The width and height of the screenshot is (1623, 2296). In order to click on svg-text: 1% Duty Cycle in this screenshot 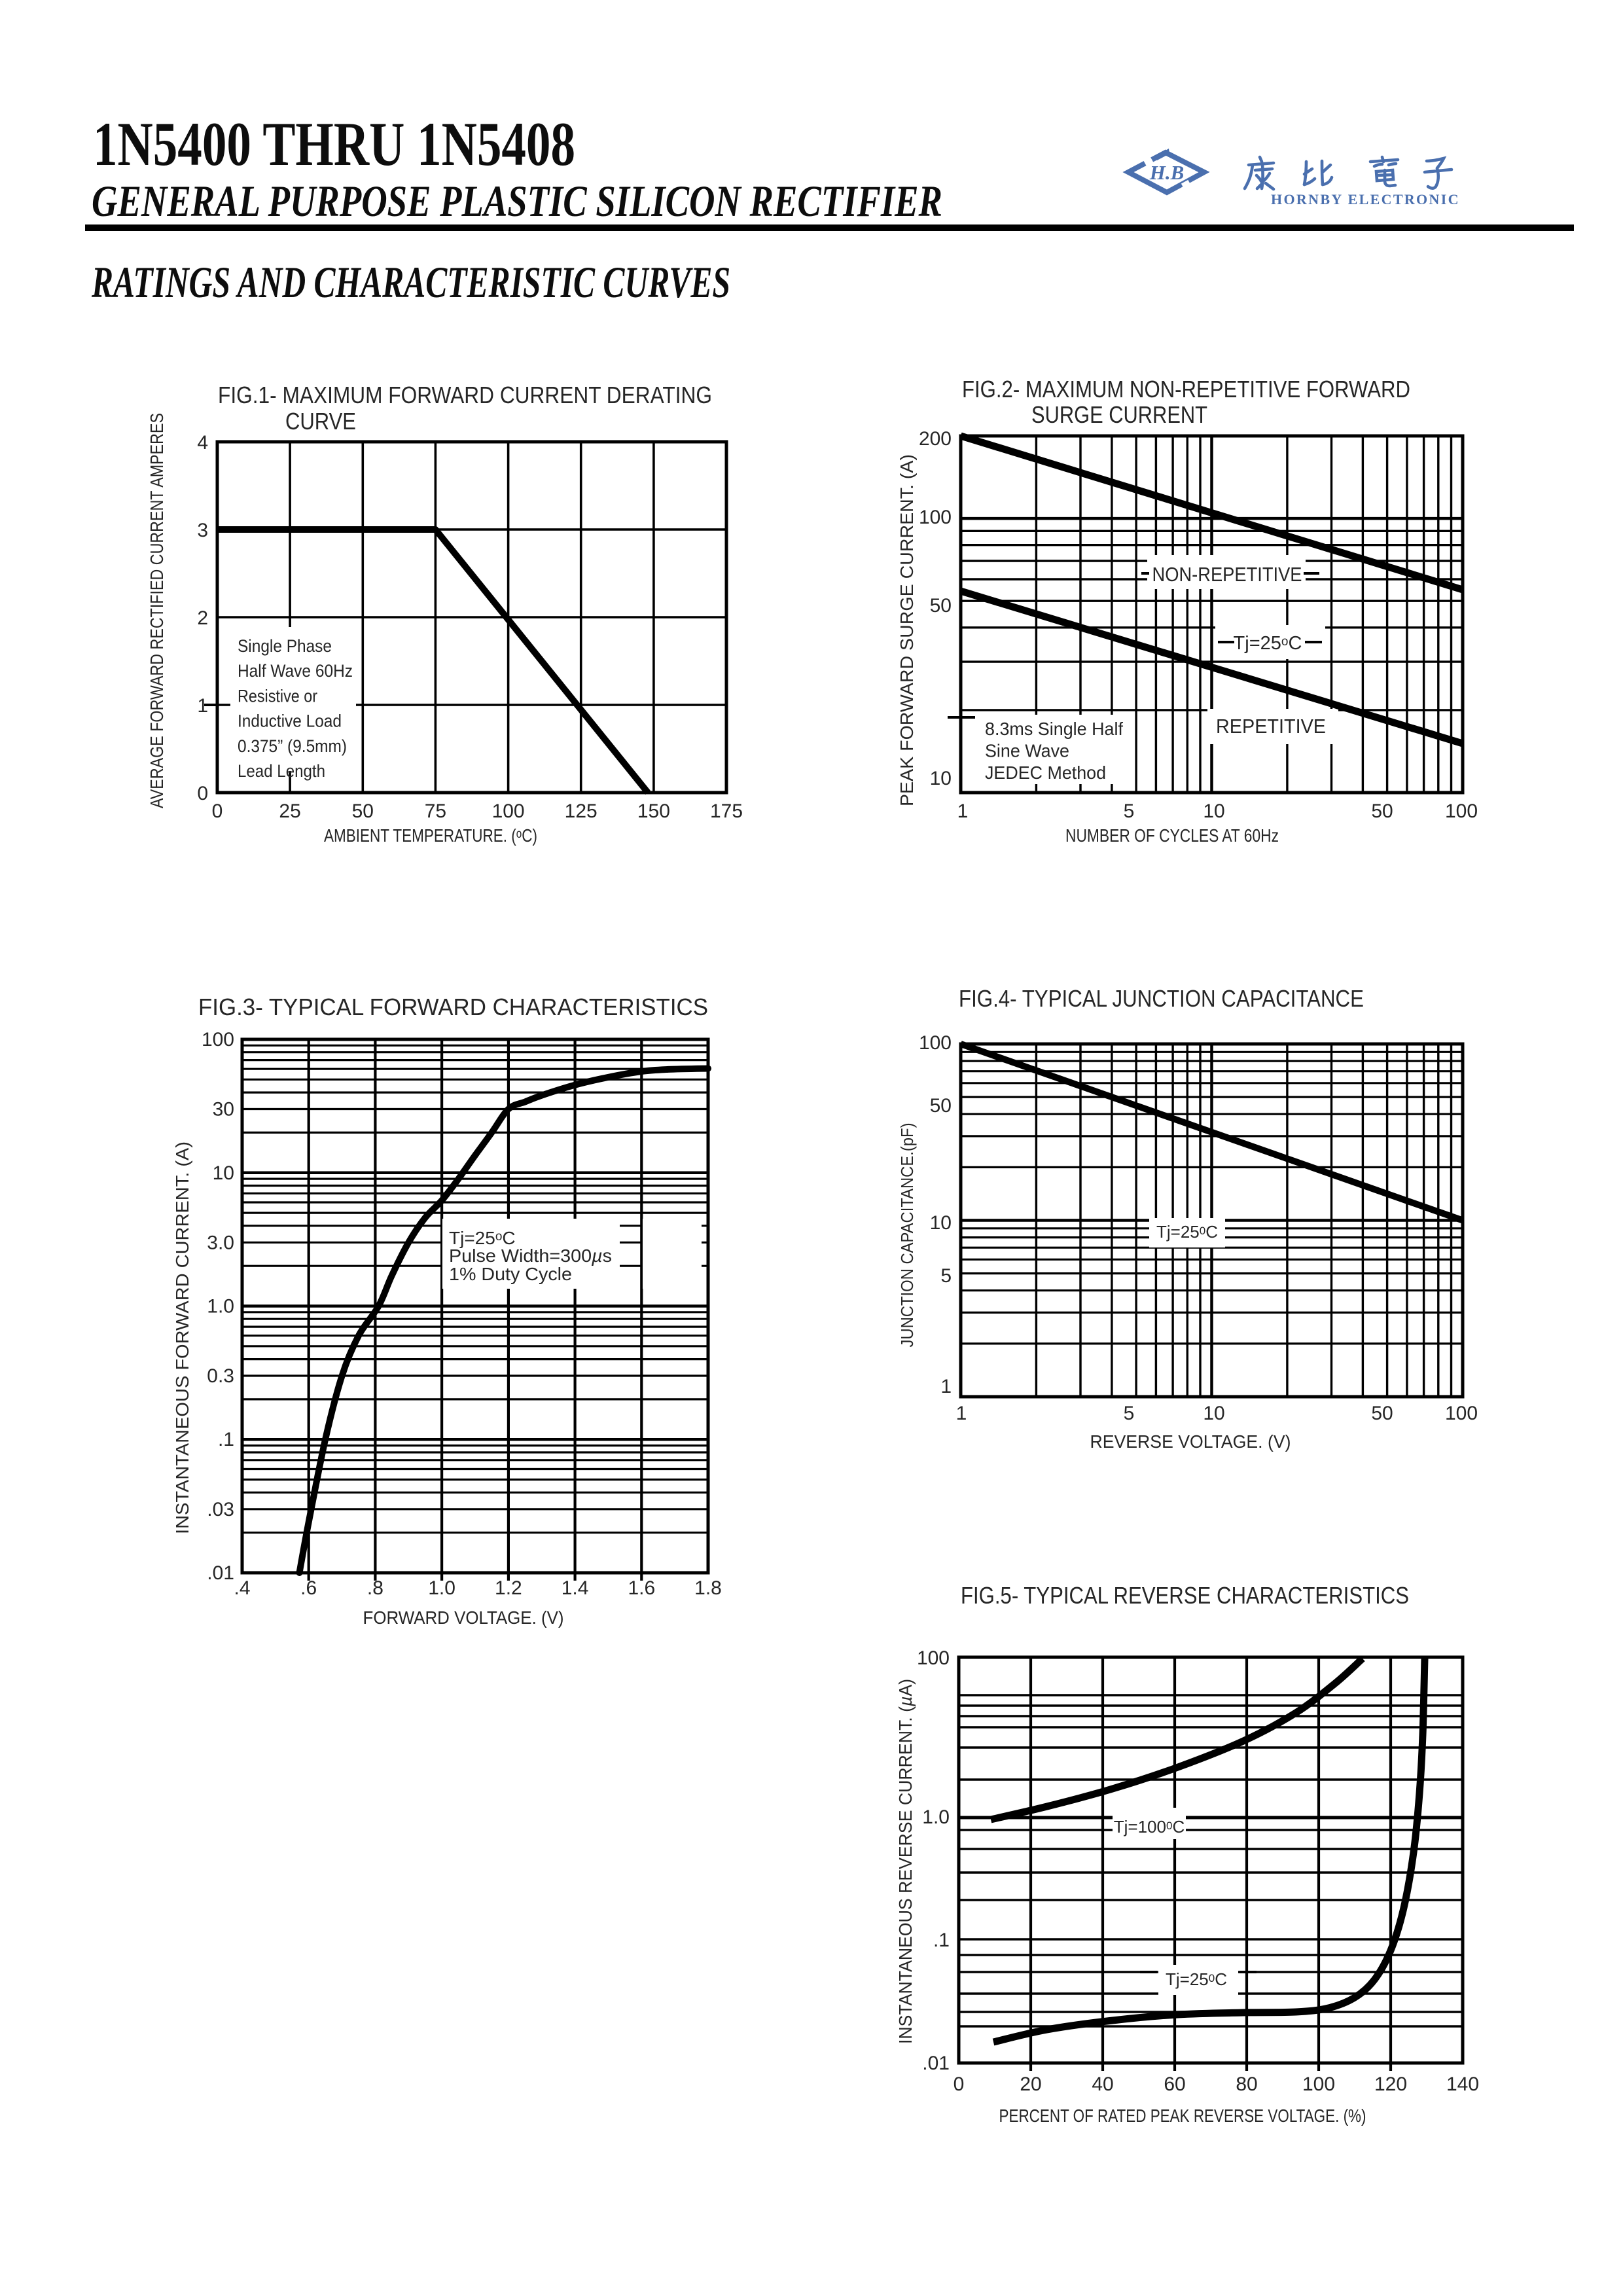, I will do `click(511, 1274)`.